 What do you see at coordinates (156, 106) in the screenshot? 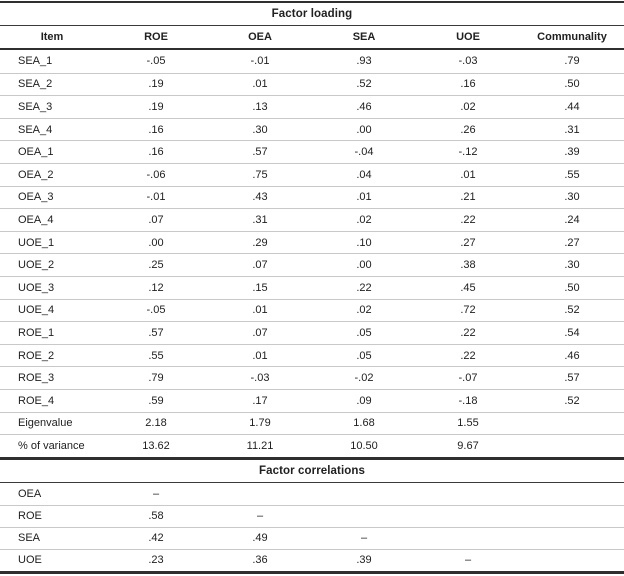
I see `cell-roe: .19` at bounding box center [156, 106].